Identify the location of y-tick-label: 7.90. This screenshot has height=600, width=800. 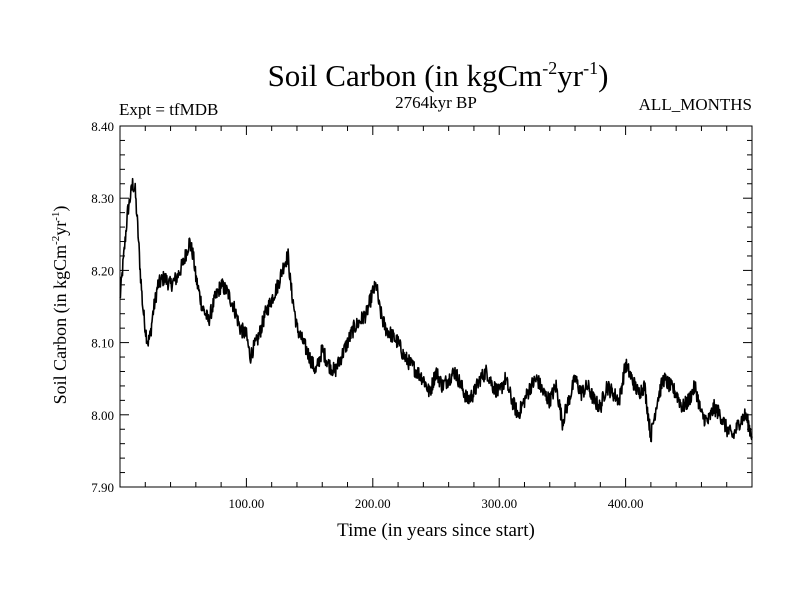
(102, 487).